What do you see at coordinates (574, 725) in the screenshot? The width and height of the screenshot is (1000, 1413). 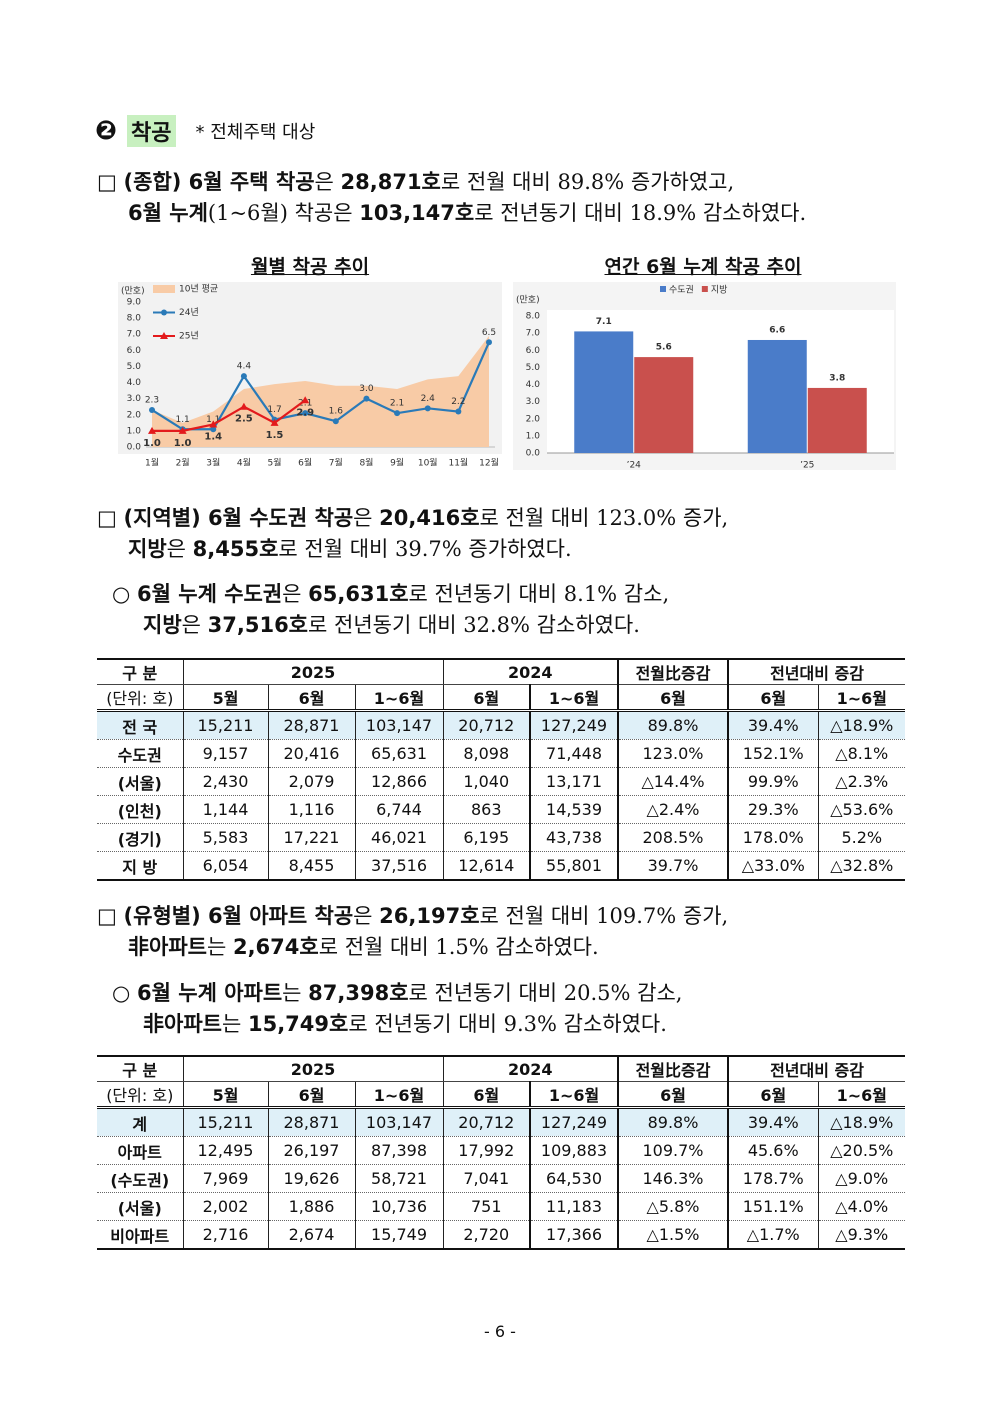 I see `table-cell: 127,249` at bounding box center [574, 725].